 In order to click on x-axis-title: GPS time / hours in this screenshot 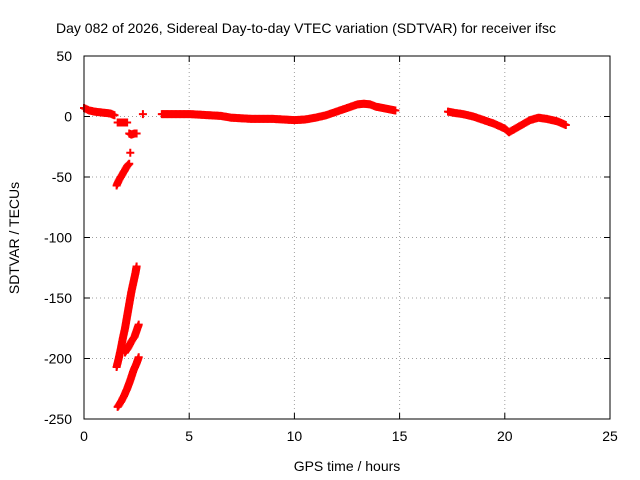, I will do `click(347, 466)`.